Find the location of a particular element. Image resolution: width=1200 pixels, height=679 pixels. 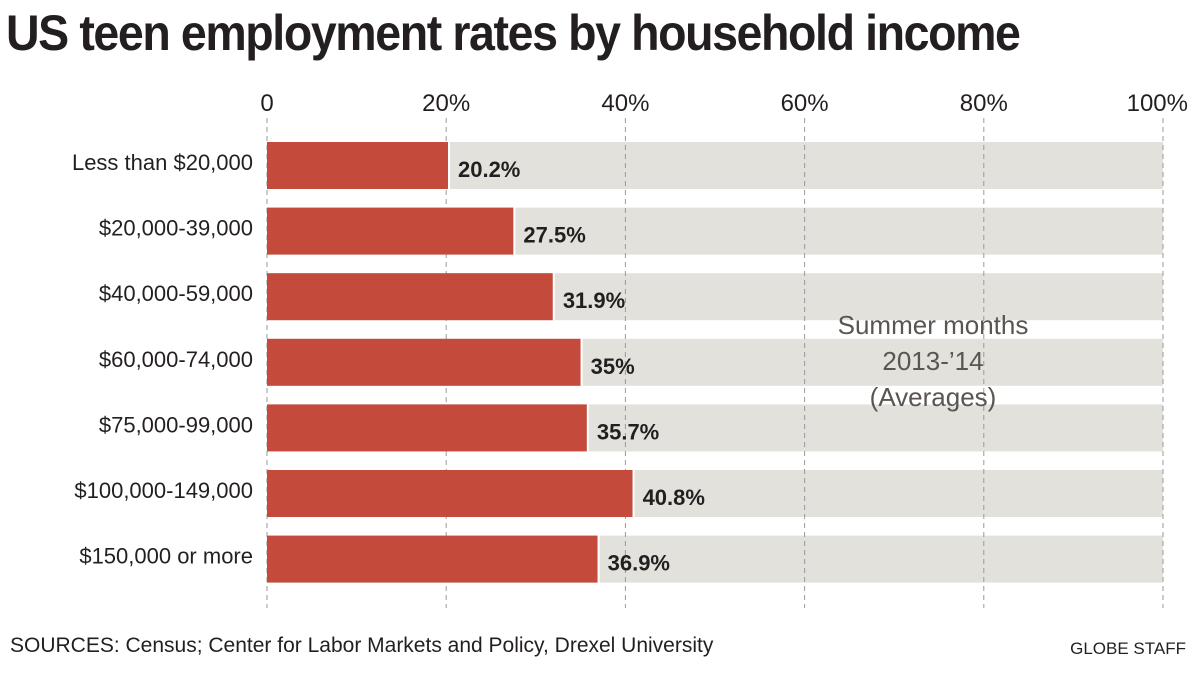

value-label: 40.8% is located at coordinates (674, 497).